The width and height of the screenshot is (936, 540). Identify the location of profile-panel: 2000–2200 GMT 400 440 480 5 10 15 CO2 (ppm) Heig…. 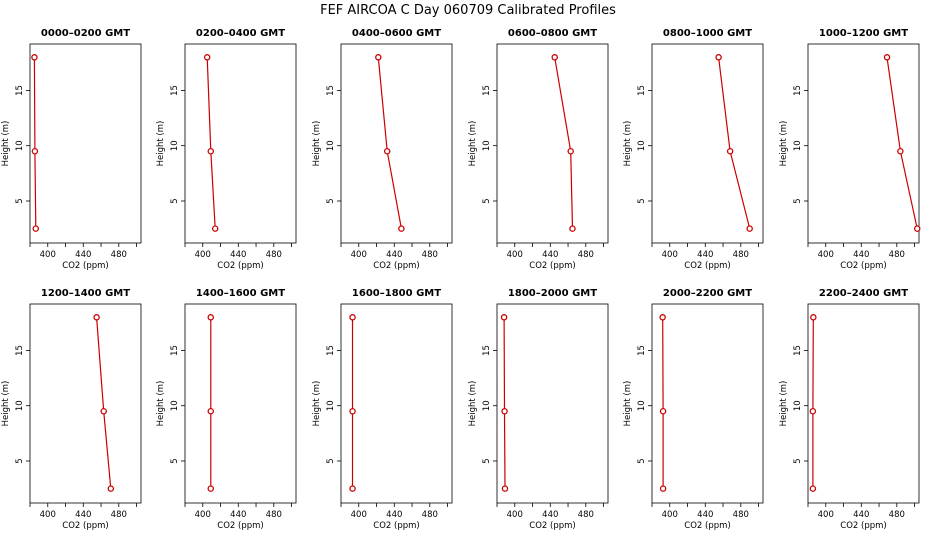
(693, 409).